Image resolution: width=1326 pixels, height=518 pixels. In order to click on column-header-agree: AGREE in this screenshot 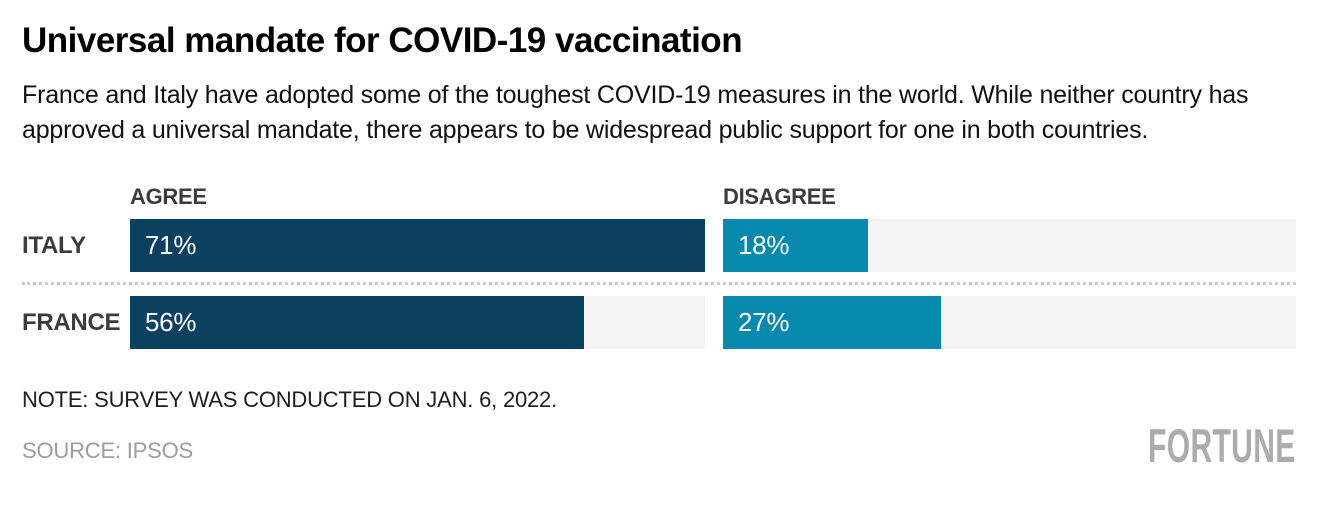, I will do `click(168, 196)`.